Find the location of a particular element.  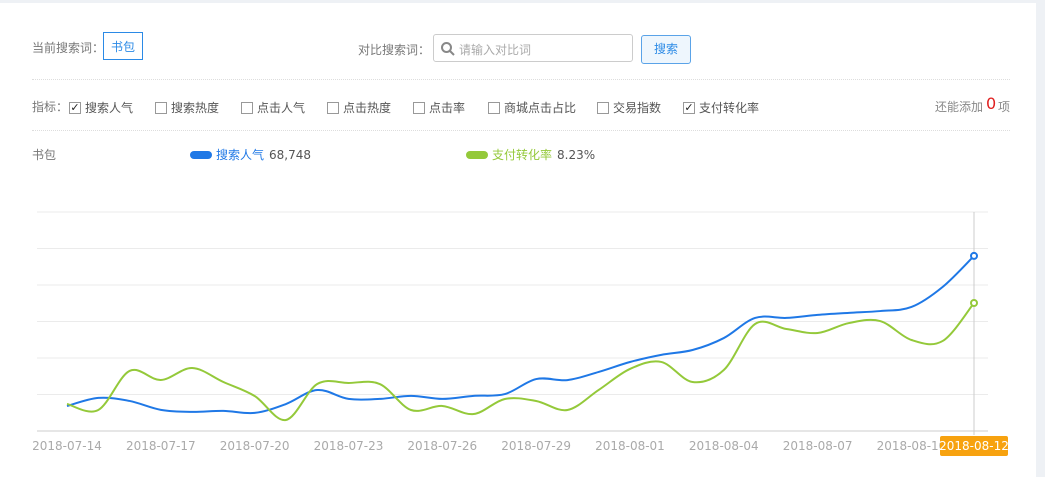

legend-series-name: 搜索人气 is located at coordinates (240, 155).